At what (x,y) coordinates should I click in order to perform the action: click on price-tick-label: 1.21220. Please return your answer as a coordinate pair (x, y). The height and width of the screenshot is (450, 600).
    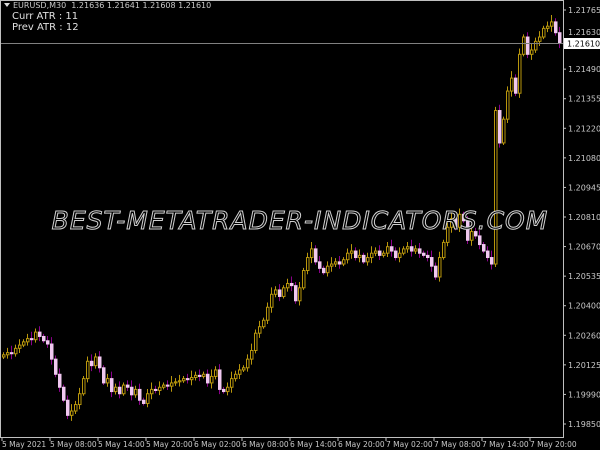
    Looking at the image, I should click on (584, 128).